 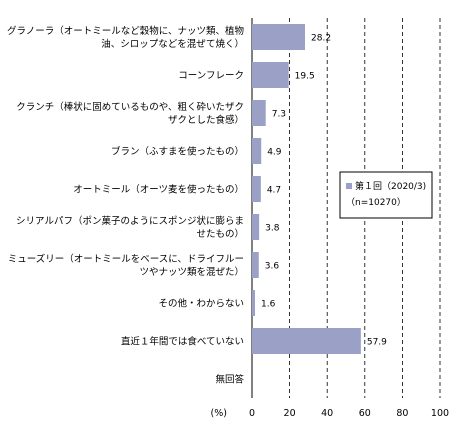 I want to click on legend-label: 第１回（2020/3), so click(x=390, y=186).